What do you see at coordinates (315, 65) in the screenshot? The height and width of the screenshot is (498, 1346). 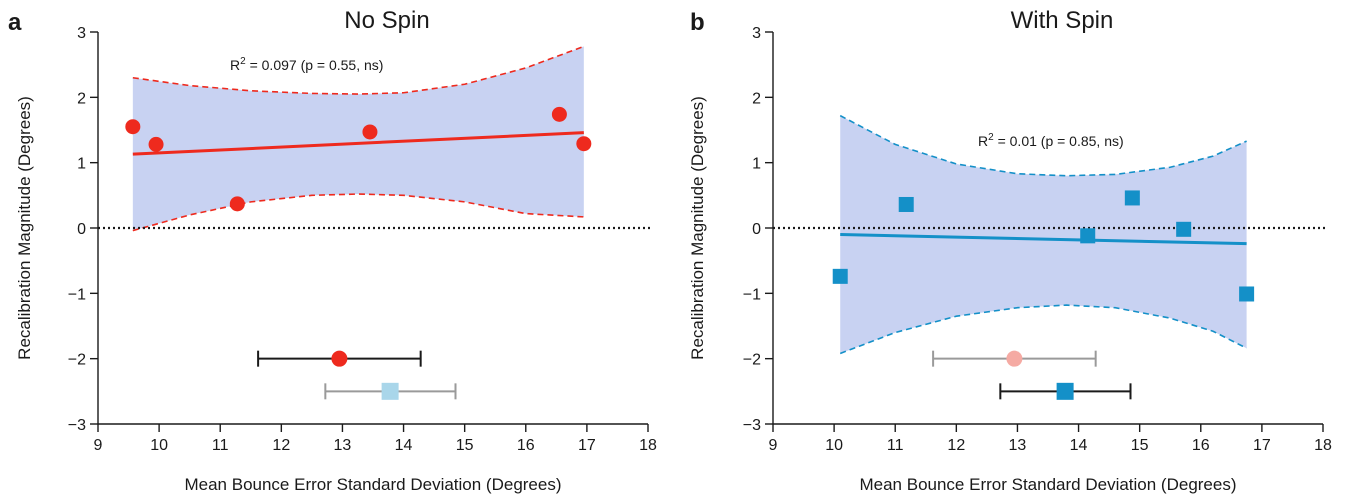 I see `r-squared-value: = 0.097 (p = 0.55, ns)` at bounding box center [315, 65].